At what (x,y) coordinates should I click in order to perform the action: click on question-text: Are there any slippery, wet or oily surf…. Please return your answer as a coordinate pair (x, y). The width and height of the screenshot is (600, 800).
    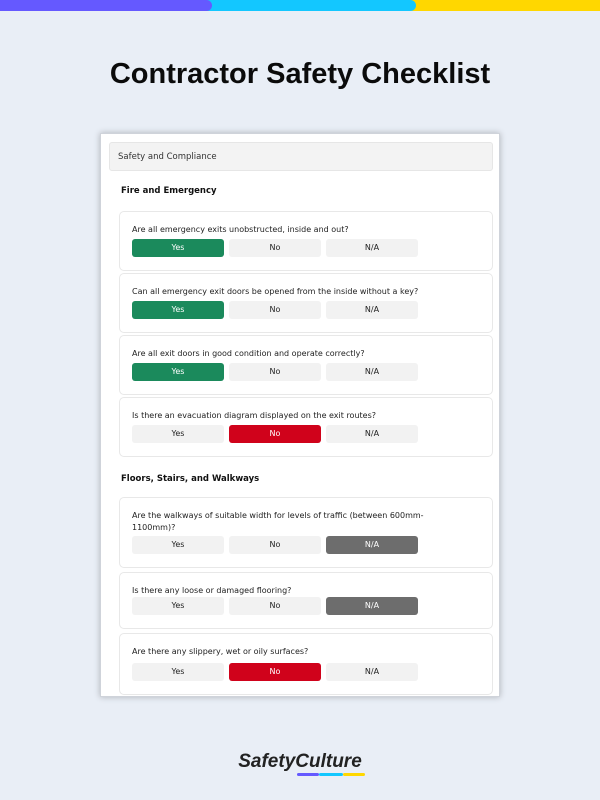
    Looking at the image, I should click on (220, 651).